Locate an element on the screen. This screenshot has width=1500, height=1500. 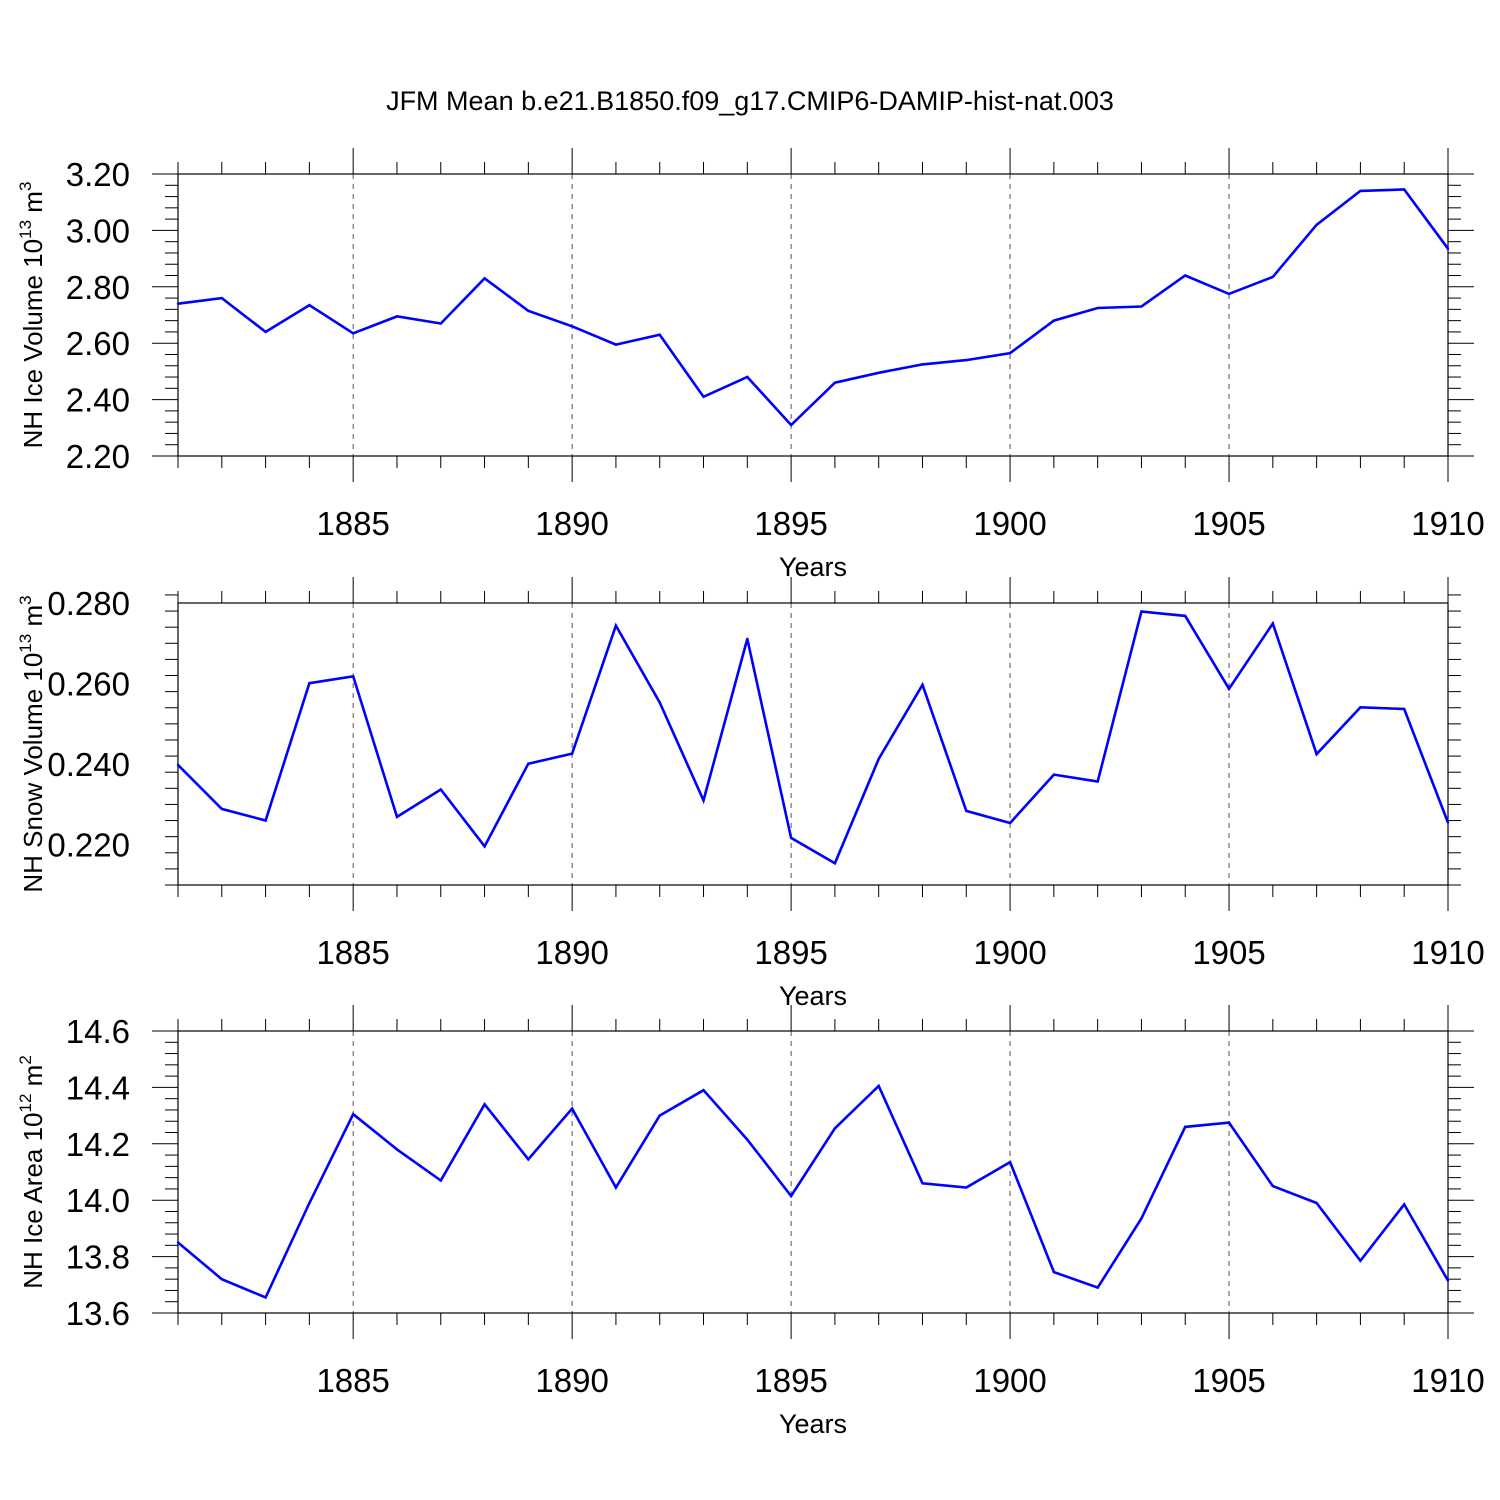
y-tick-label: 0.220 is located at coordinates (88, 845).